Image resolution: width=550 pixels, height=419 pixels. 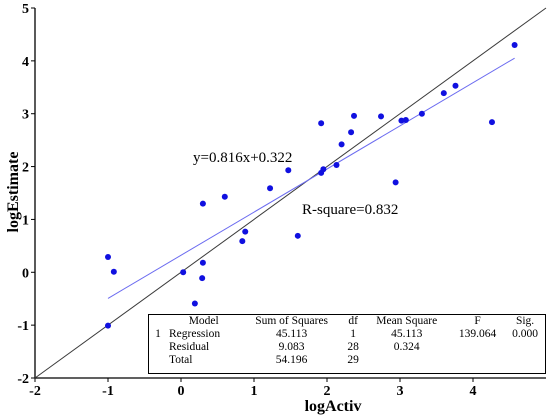 What do you see at coordinates (25, 273) in the screenshot?
I see `y-tick-label: 0` at bounding box center [25, 273].